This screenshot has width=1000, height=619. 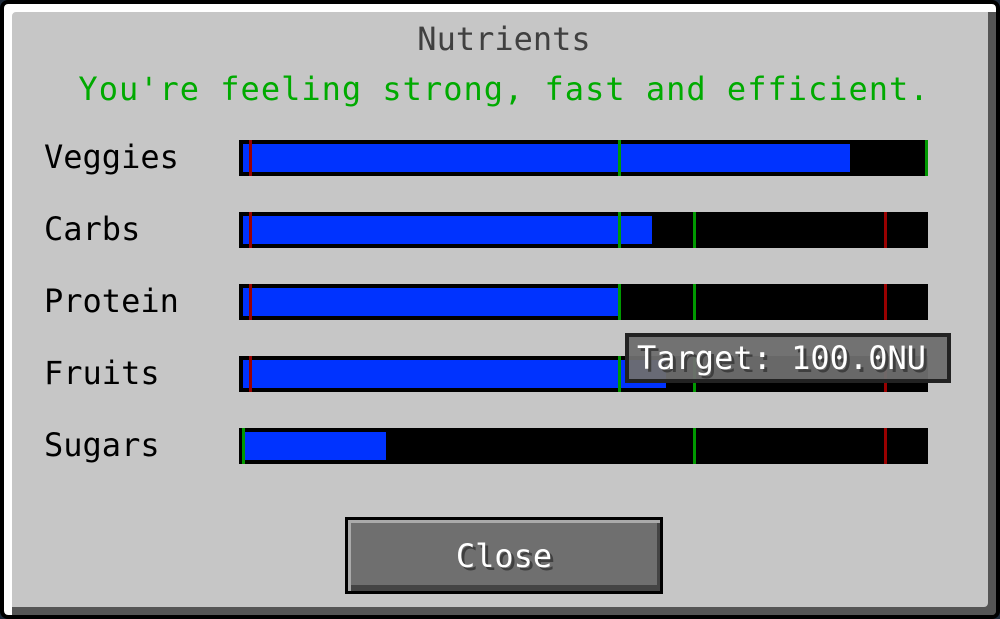 What do you see at coordinates (788, 358) in the screenshot?
I see `tooltip: Target: 100.0NU` at bounding box center [788, 358].